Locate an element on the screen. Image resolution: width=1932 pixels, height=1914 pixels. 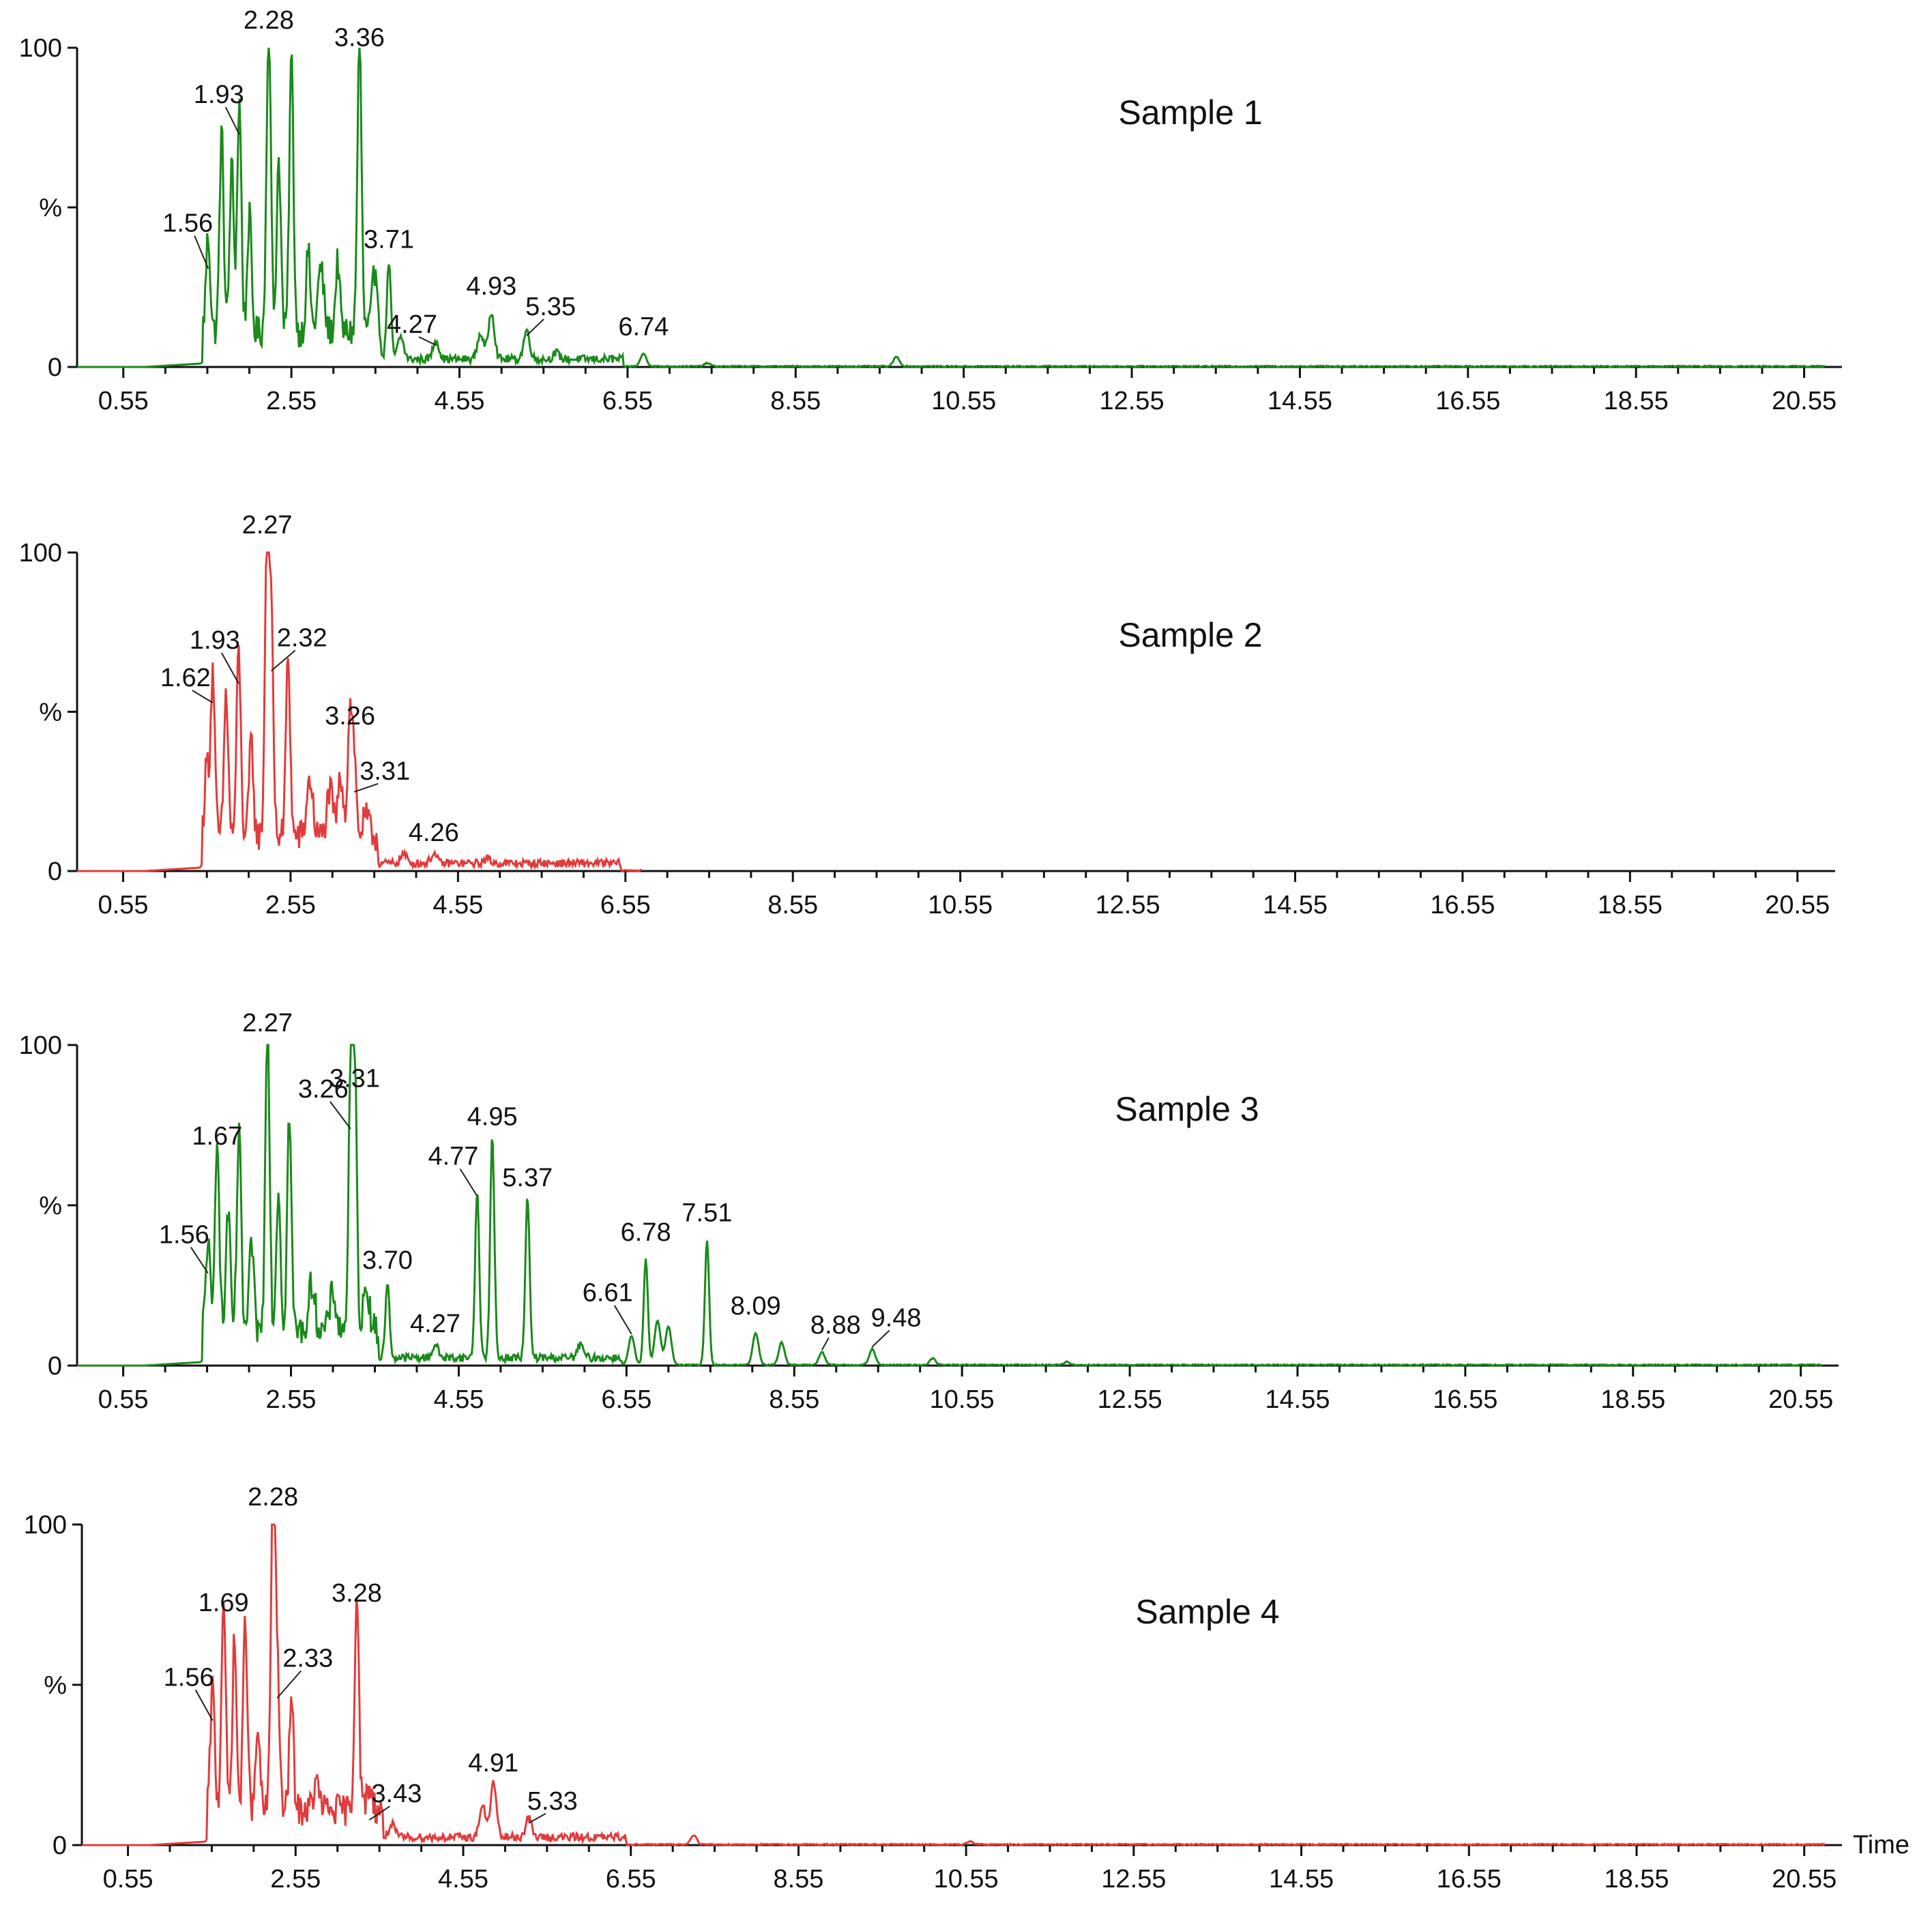
x-axis-label: Time is located at coordinates (1881, 1845).